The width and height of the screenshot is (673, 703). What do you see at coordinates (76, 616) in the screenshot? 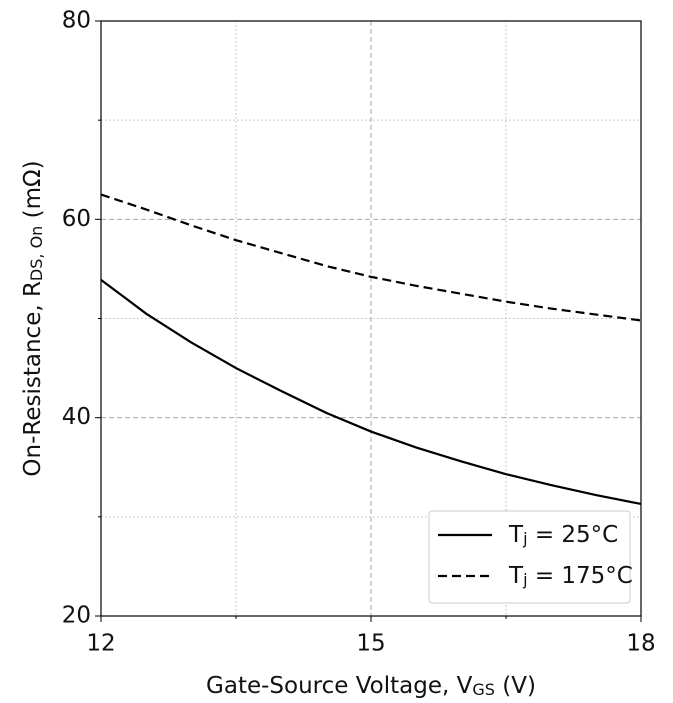
I see `y-tick-label: 20` at bounding box center [76, 616].